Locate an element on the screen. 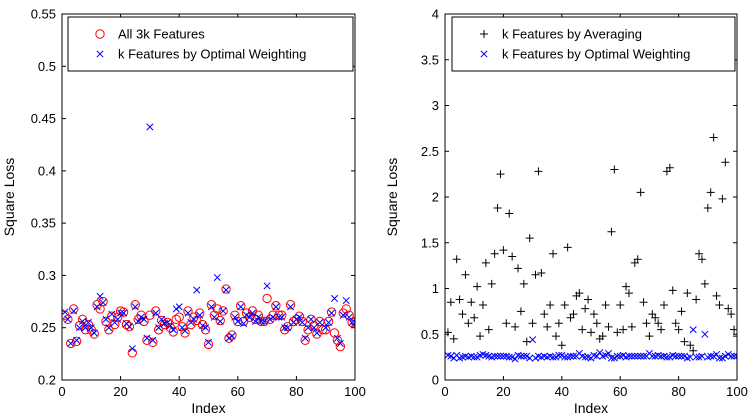 The width and height of the screenshot is (749, 418). y-tick-label: 0.5 is located at coordinates (430, 334).